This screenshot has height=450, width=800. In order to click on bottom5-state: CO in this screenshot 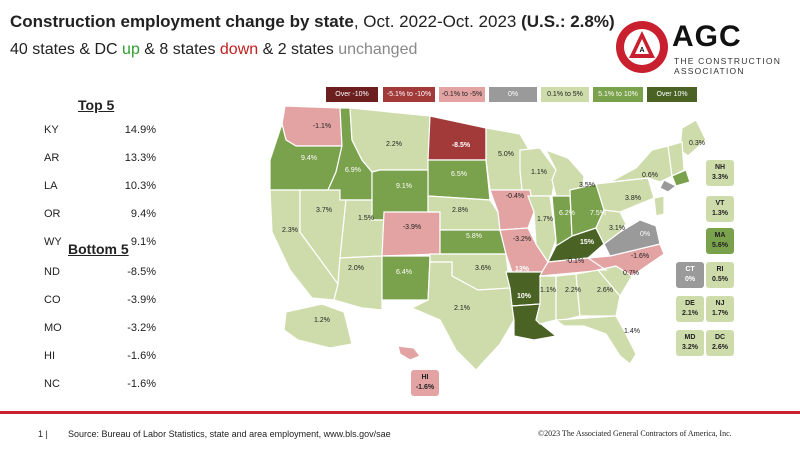, I will do `click(52, 300)`.